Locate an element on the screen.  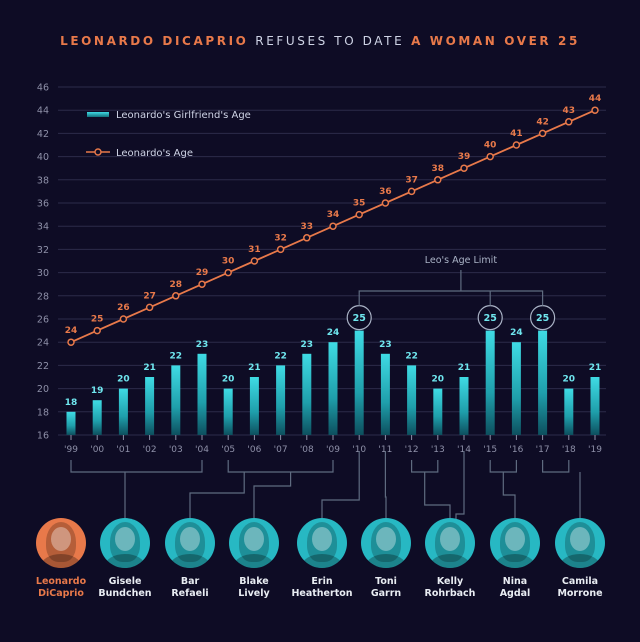
person-name: Gisele Bundchen is located at coordinates (125, 588).